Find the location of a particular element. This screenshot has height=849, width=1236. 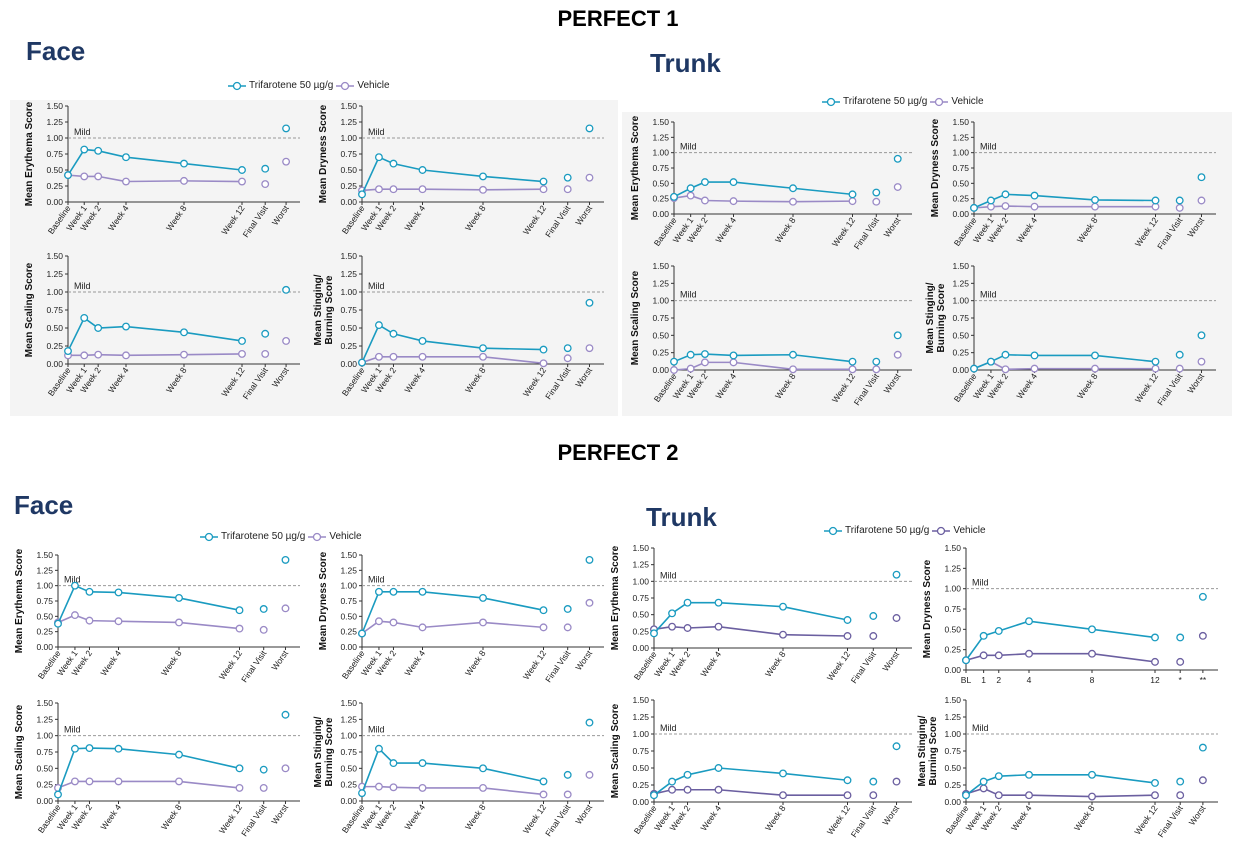

x-tick-label: 8 is located at coordinates (1092, 680).